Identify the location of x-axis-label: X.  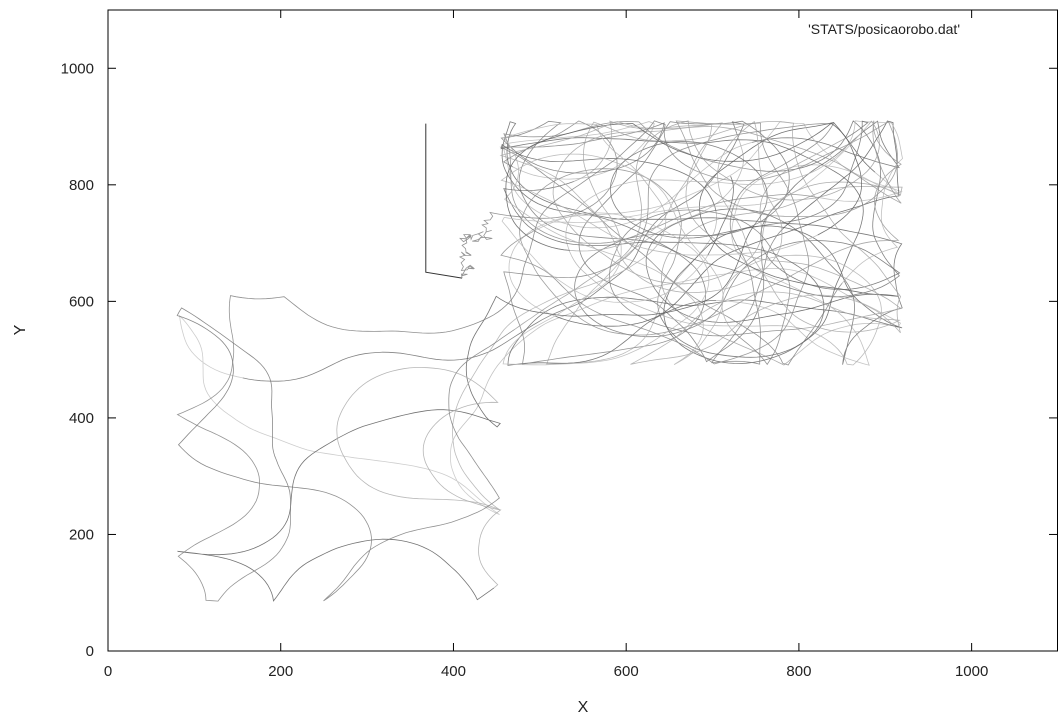
(583, 707).